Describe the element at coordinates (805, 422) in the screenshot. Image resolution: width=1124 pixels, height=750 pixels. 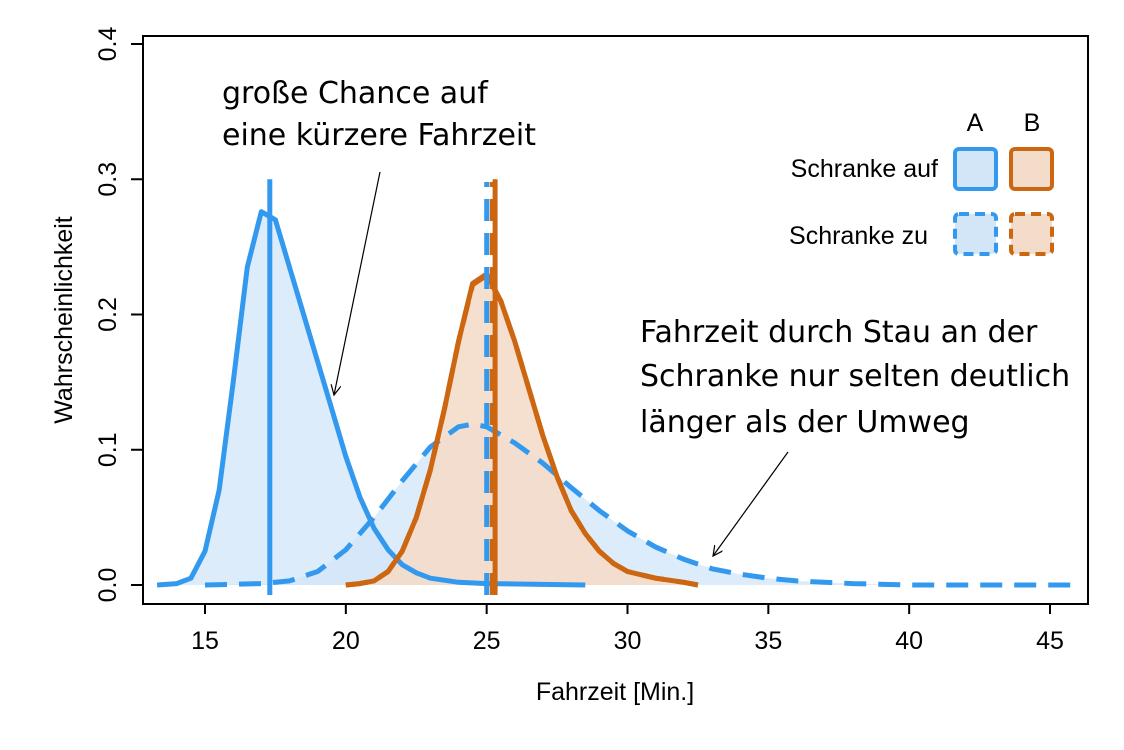
I see `annotation-congestion-line-3: länger als der Umweg` at that location.